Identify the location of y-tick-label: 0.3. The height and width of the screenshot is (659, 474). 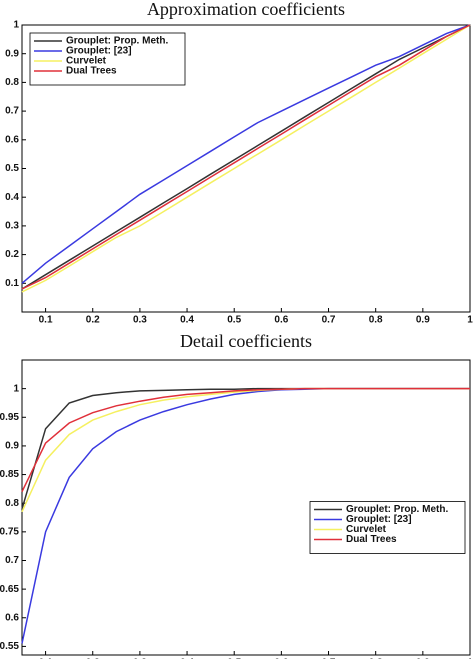
(12, 226).